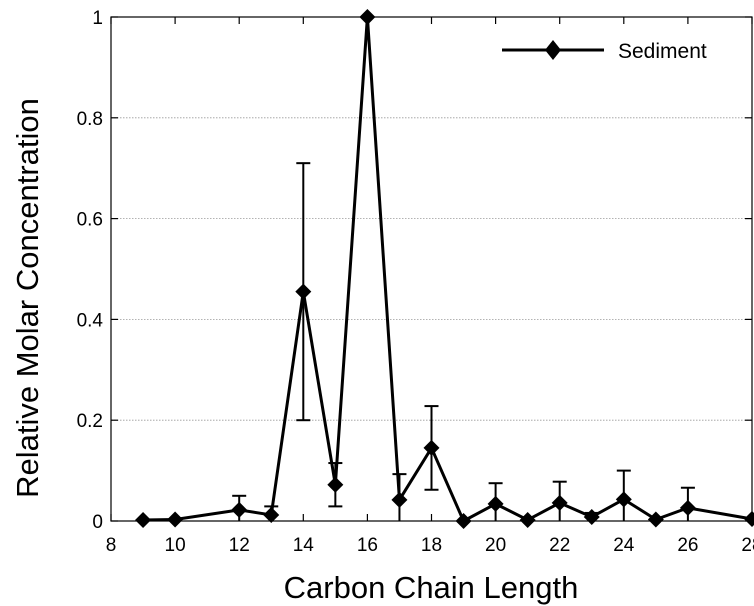  Describe the element at coordinates (27, 298) in the screenshot. I see `y-axis-label: Relative Molar Concentration` at that location.